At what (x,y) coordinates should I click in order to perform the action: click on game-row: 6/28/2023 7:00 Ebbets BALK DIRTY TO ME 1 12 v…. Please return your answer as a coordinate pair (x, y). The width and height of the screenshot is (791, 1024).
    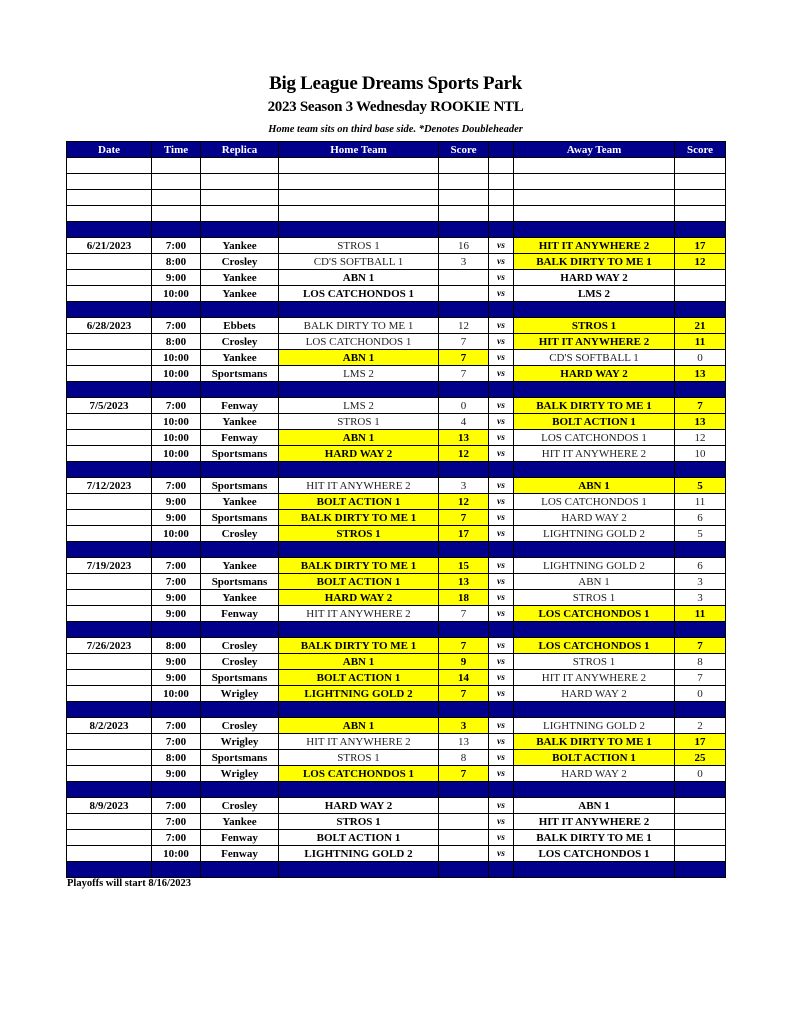
    Looking at the image, I should click on (396, 325).